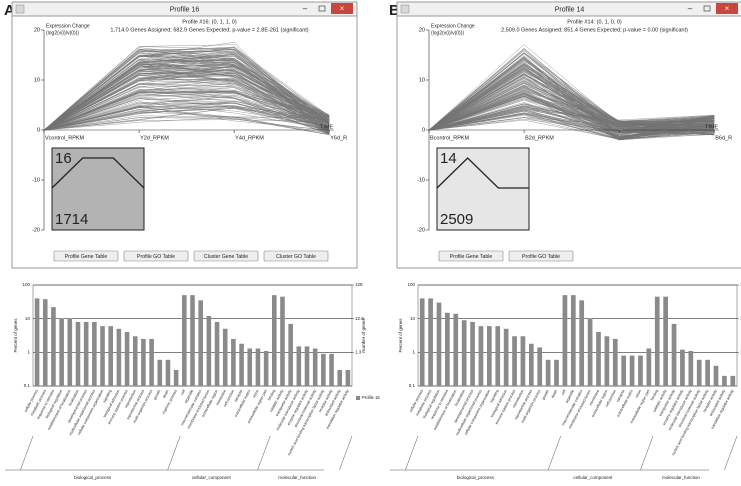 Image resolution: width=741 pixels, height=486 pixels. Describe the element at coordinates (405, 9) in the screenshot. I see `app-icon` at that location.